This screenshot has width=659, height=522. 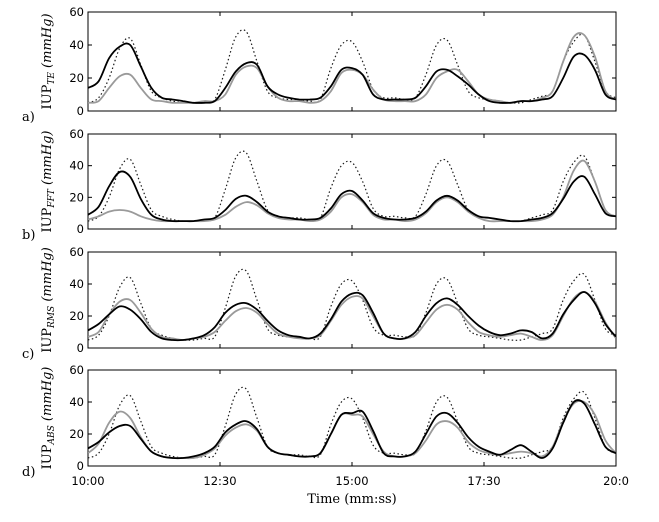 What do you see at coordinates (28, 117) in the screenshot?
I see `panel-letter: a)` at bounding box center [28, 117].